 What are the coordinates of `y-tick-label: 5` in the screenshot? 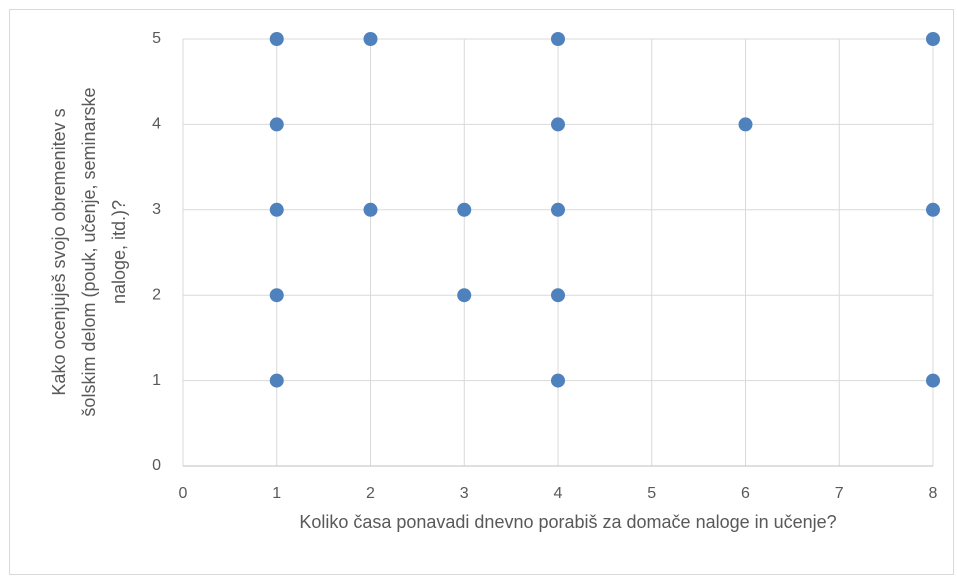 It's located at (156, 38).